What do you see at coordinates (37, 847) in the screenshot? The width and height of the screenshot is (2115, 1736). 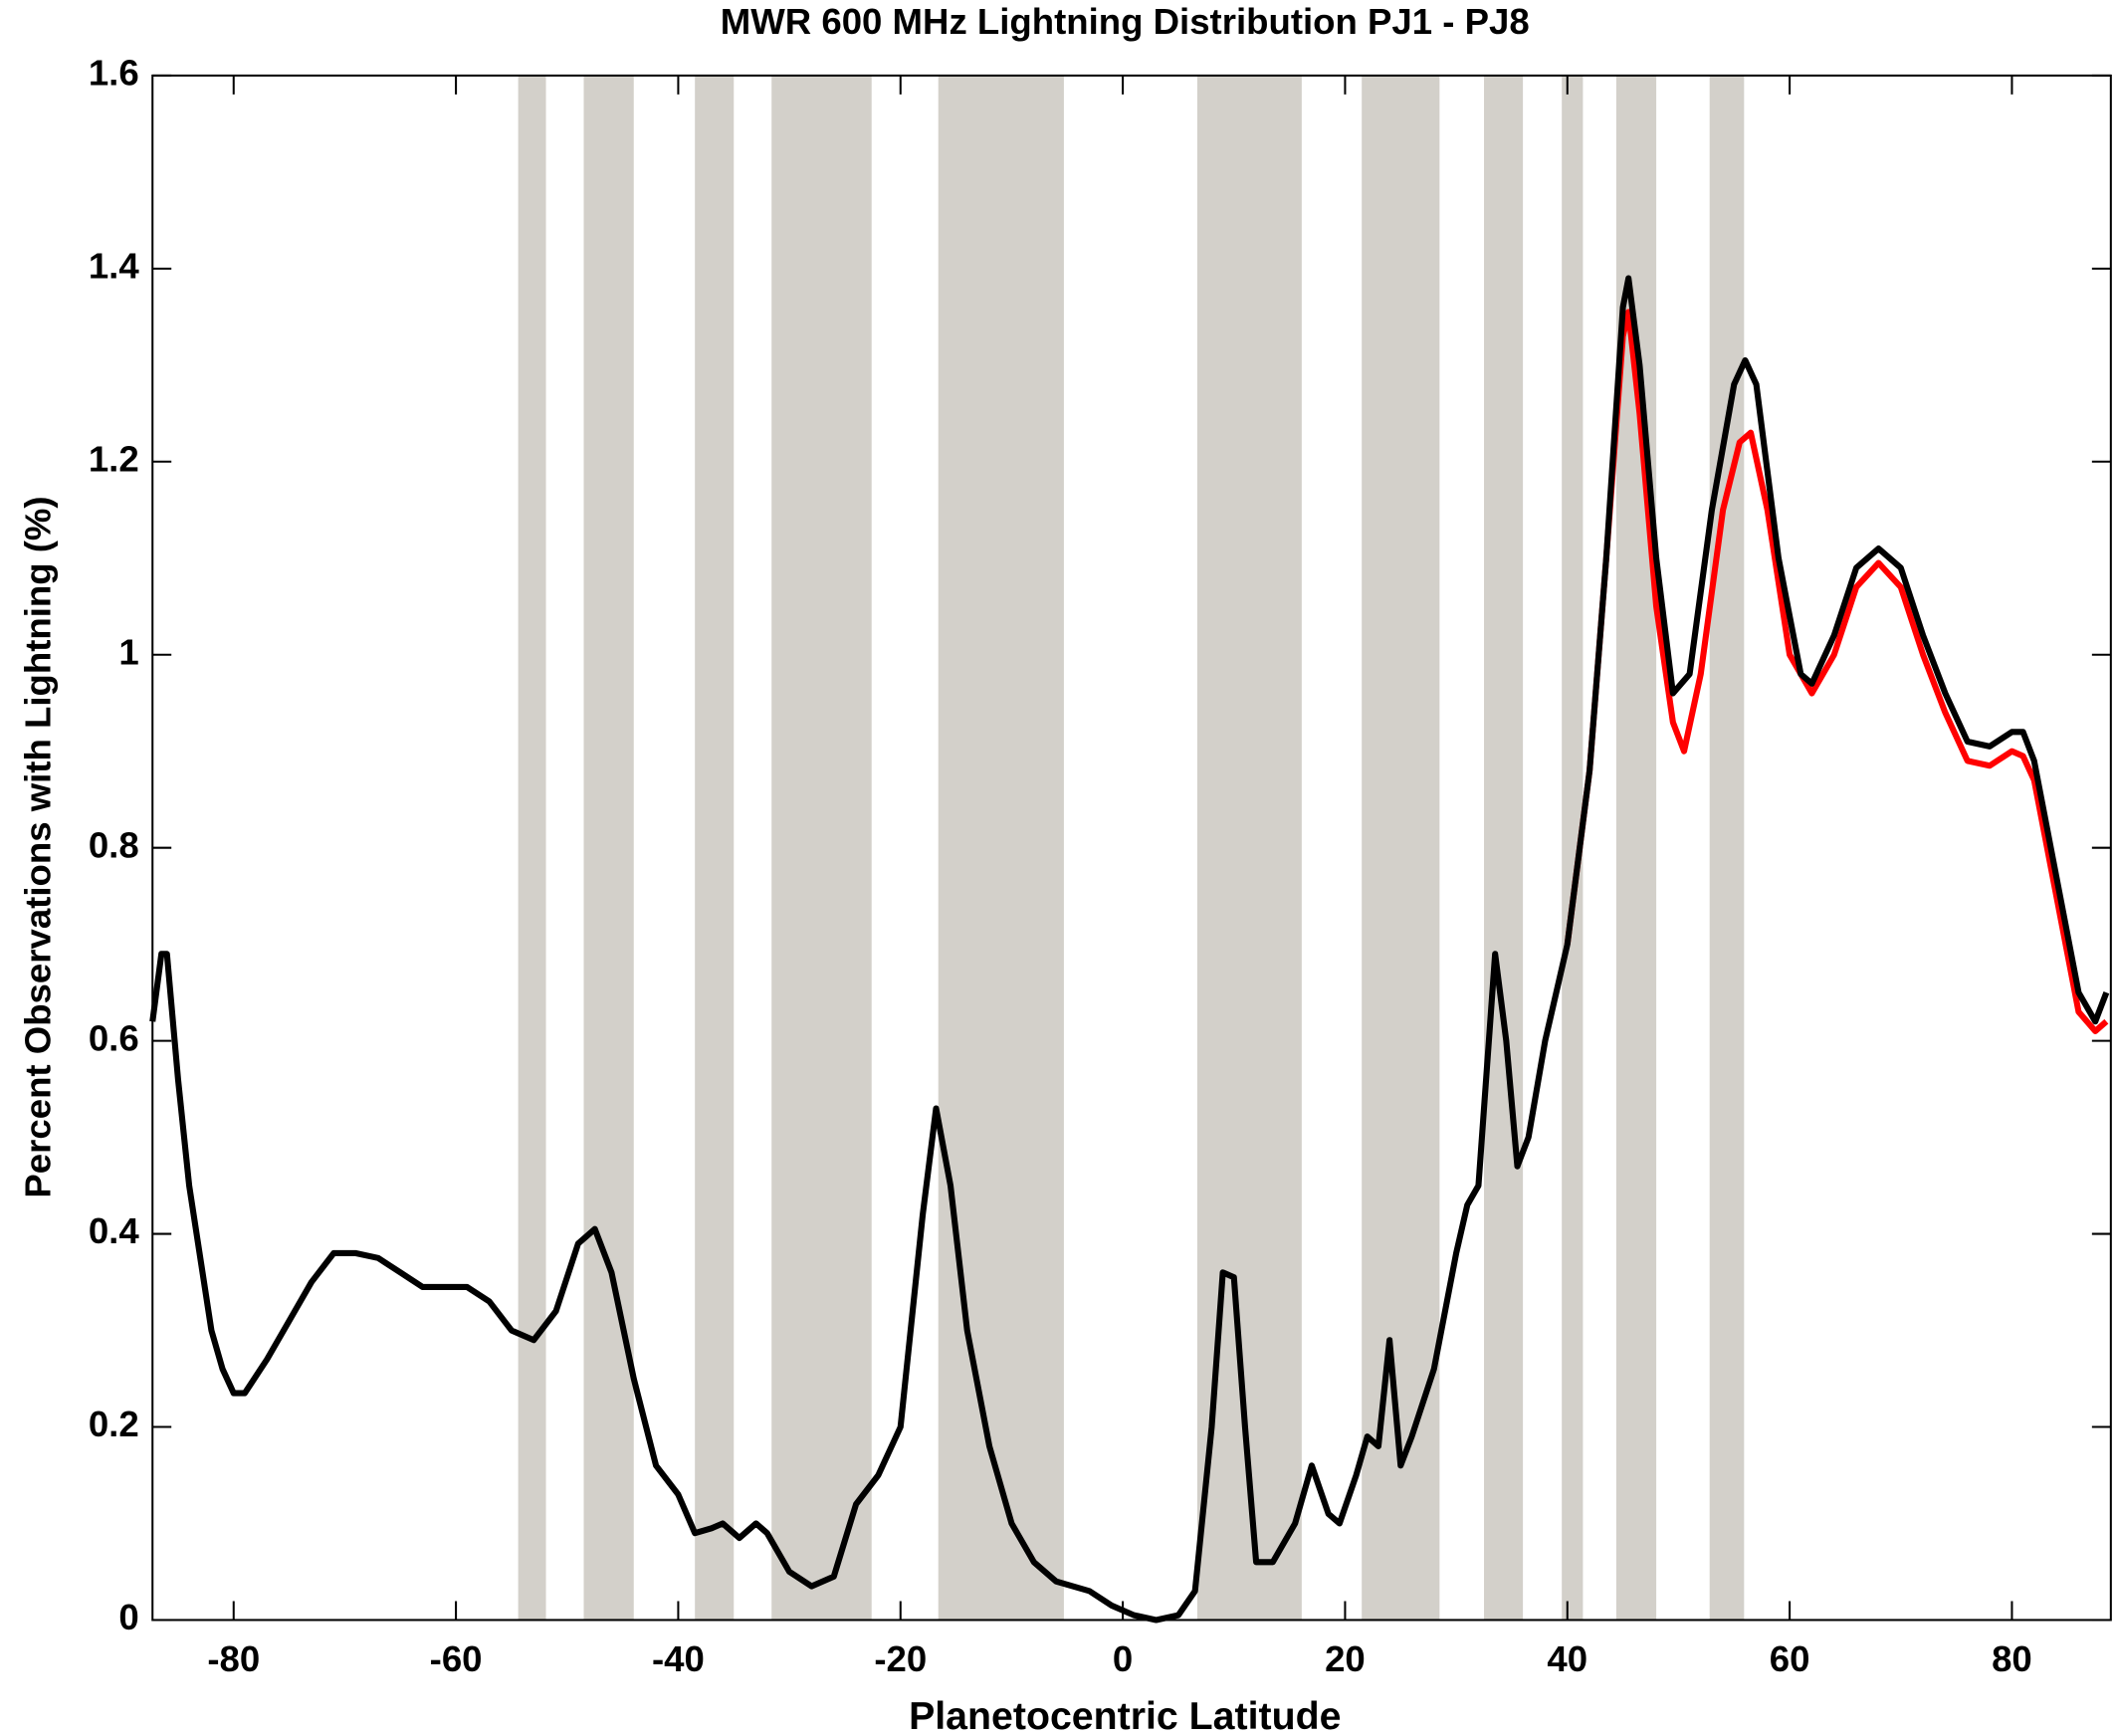 I see `y-axis-label: Percent Observations with Lightning (%)` at bounding box center [37, 847].